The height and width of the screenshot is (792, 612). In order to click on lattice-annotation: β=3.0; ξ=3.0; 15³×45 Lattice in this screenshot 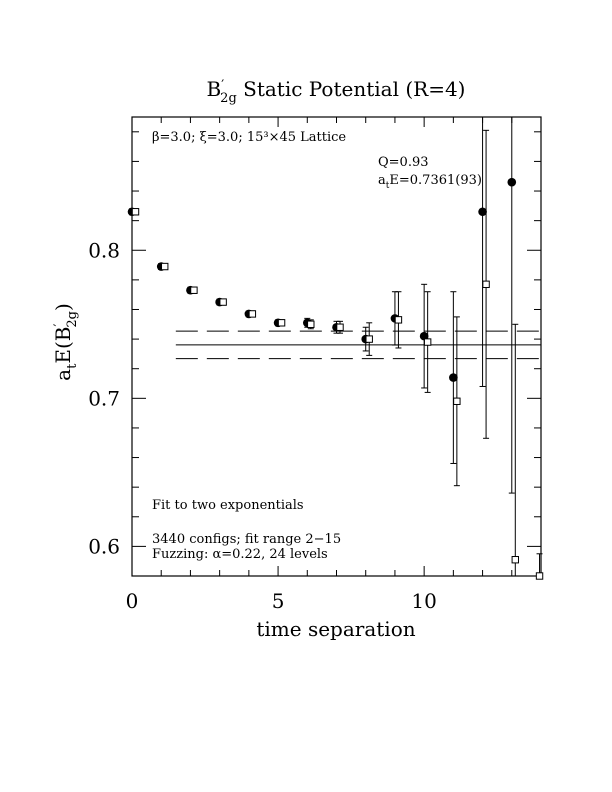, I will do `click(249, 137)`.